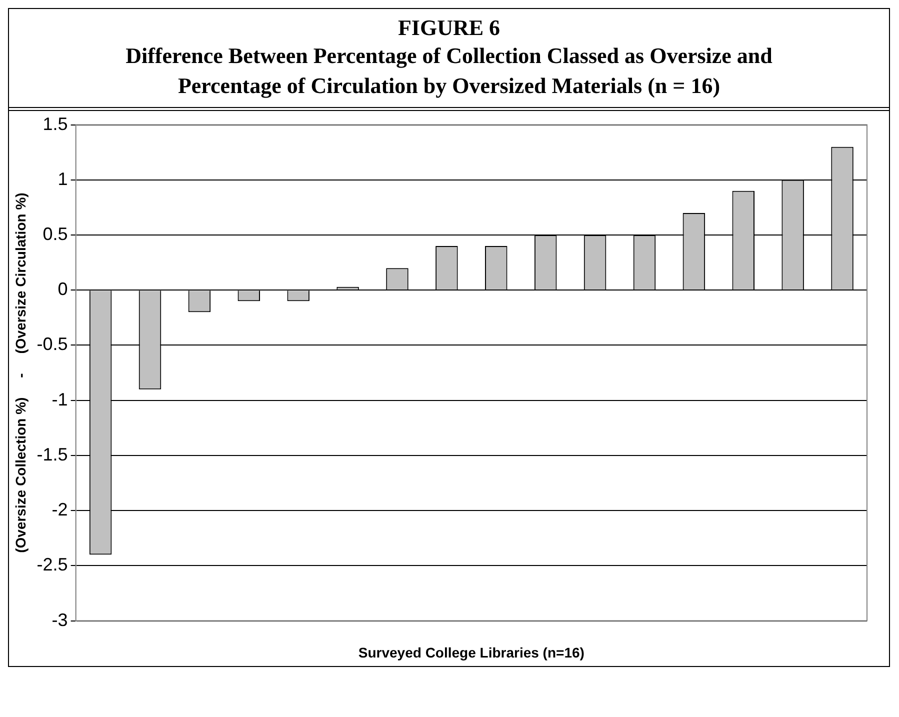  I want to click on x-axis-title: Surveyed College Libraries (n=16), so click(471, 652).